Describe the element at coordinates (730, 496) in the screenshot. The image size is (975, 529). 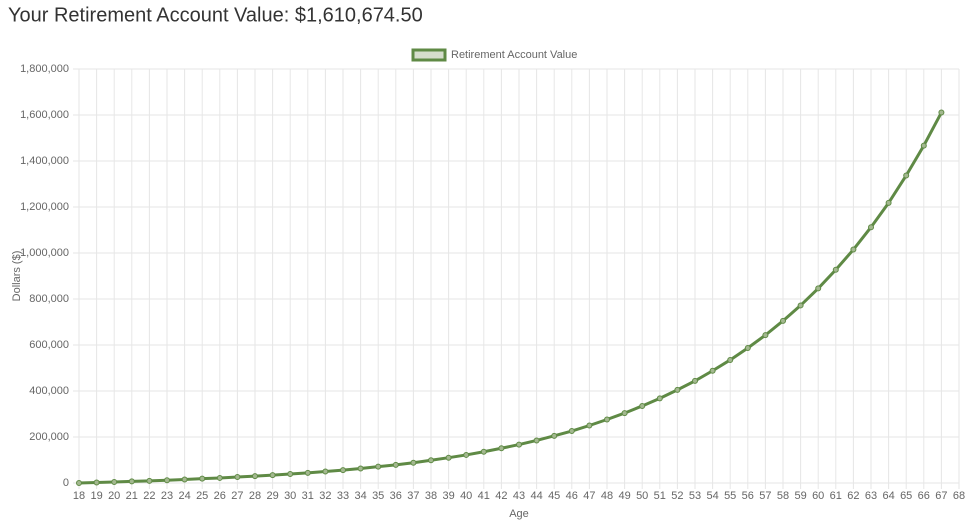
I see `x-tick-label: 55` at that location.